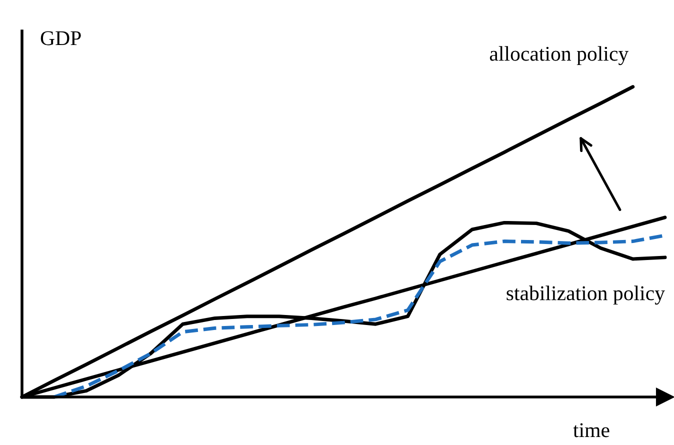  What do you see at coordinates (559, 56) in the screenshot?
I see `series-label: allocation policy` at bounding box center [559, 56].